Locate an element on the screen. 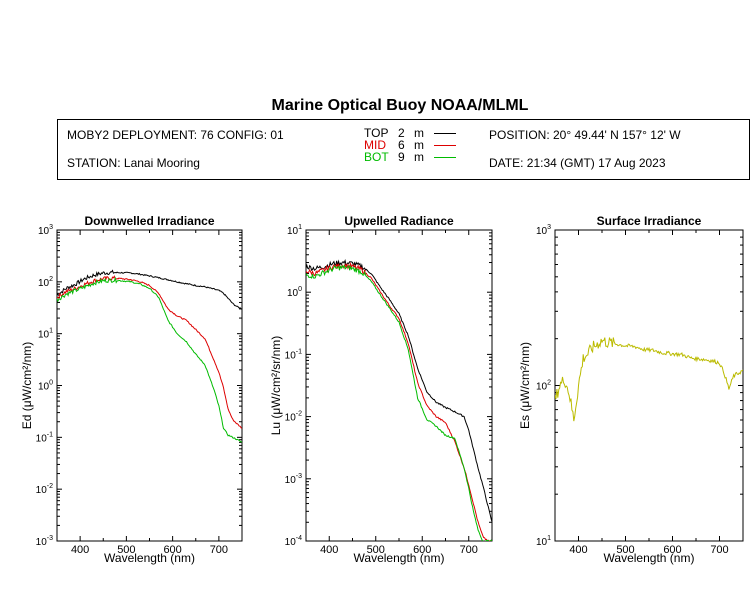  deployment-label: MOBY2 DEPLOYMENT: 76 CONFIG: 01 is located at coordinates (175, 135).